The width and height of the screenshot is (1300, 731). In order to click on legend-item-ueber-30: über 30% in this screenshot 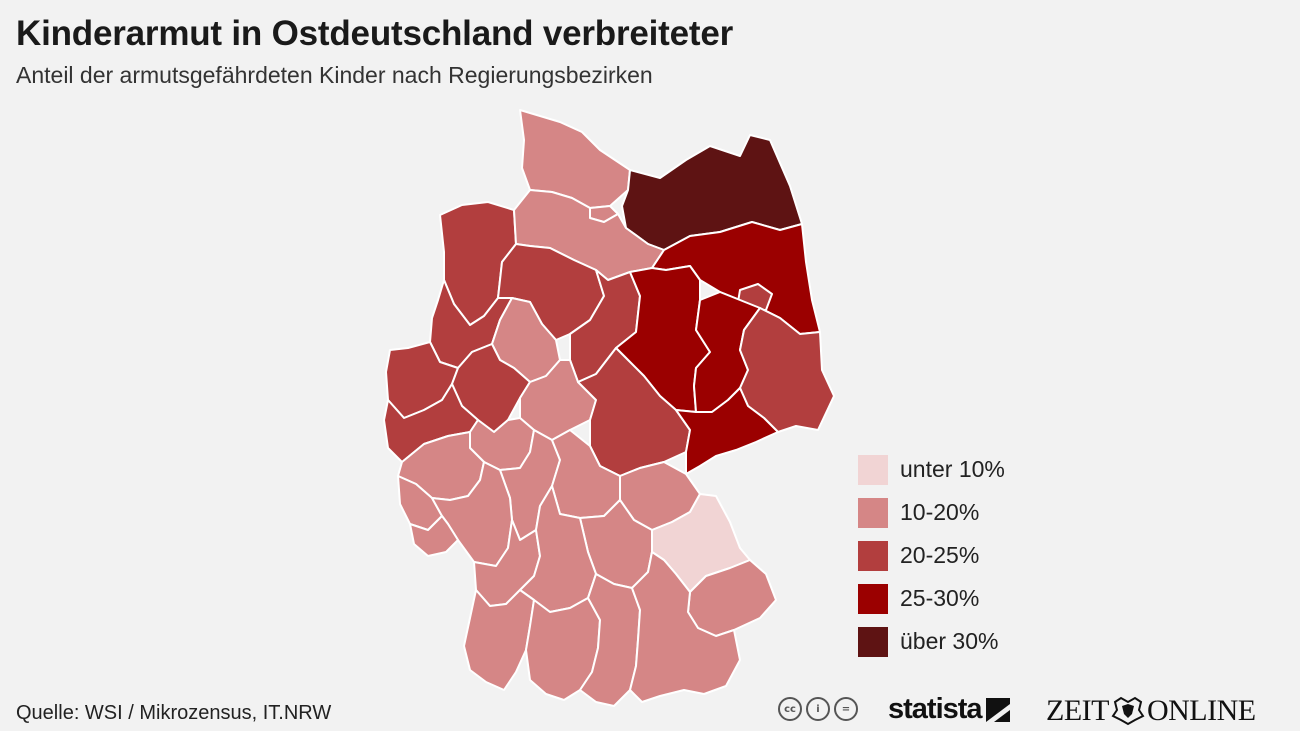, I will do `click(931, 641)`.